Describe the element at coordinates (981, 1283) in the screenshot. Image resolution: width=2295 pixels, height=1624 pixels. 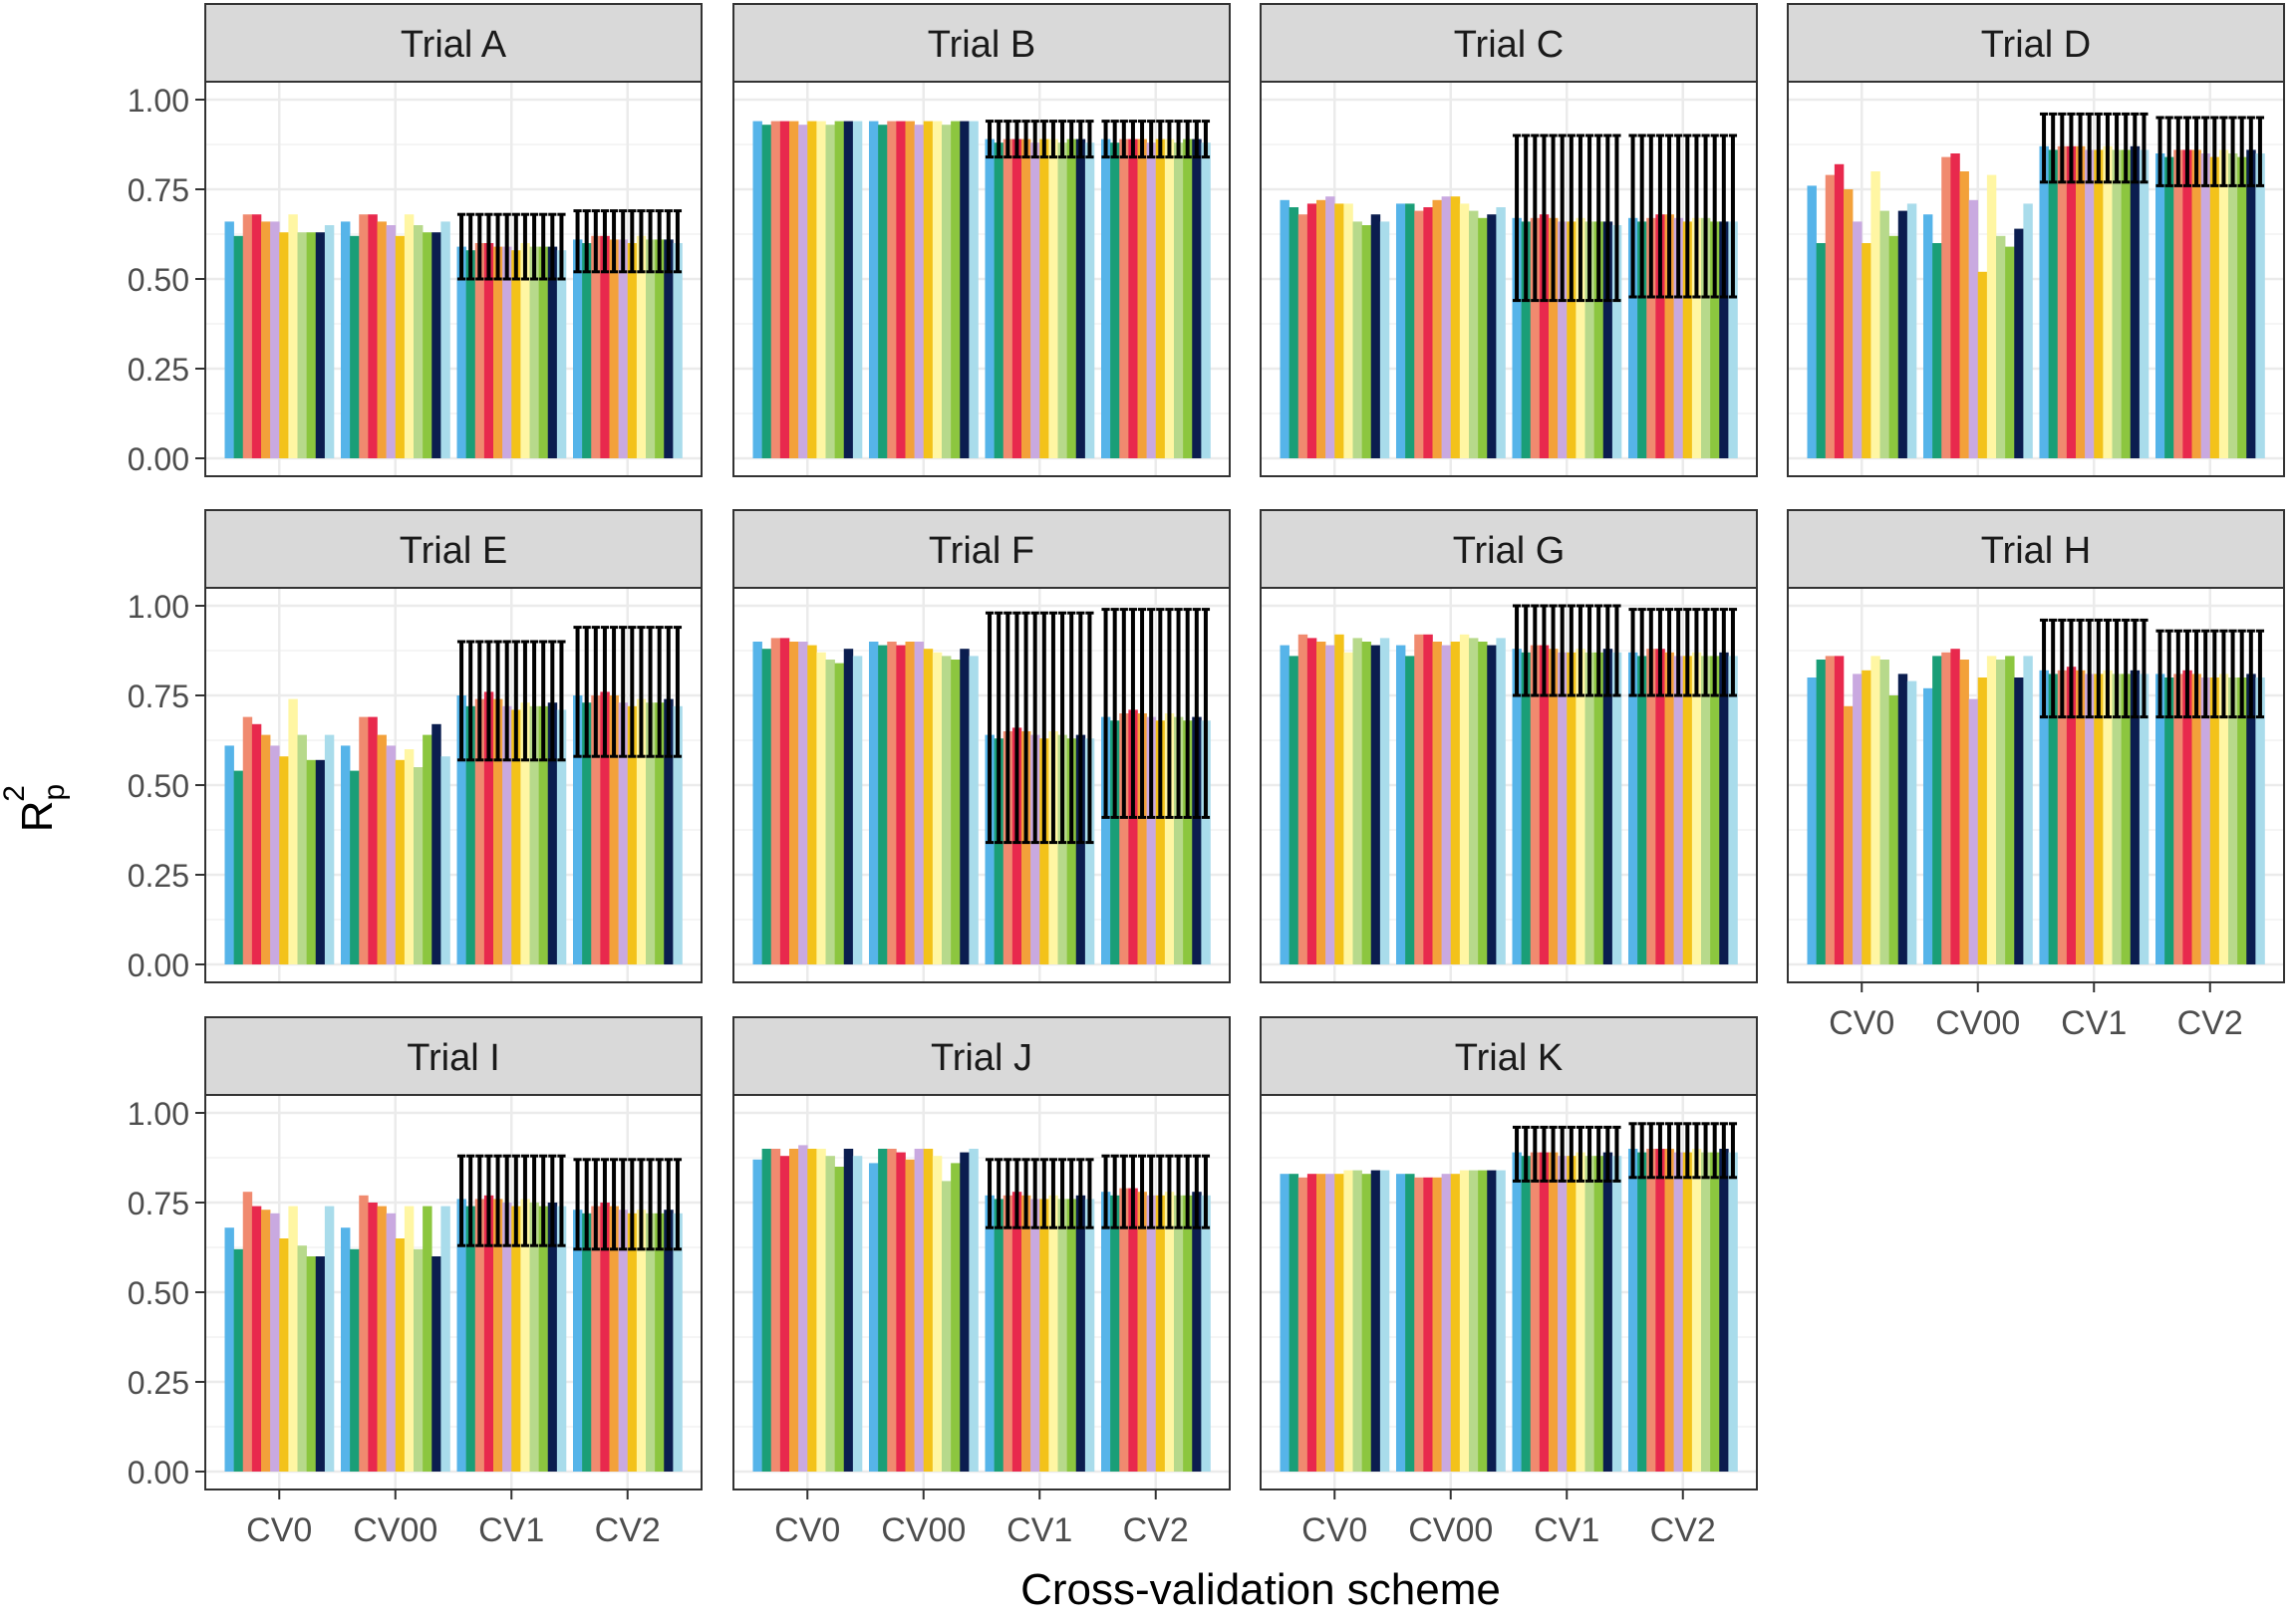
I see `panel-trial-j: Trial J CV0 CV00 CV1 CV2` at that location.